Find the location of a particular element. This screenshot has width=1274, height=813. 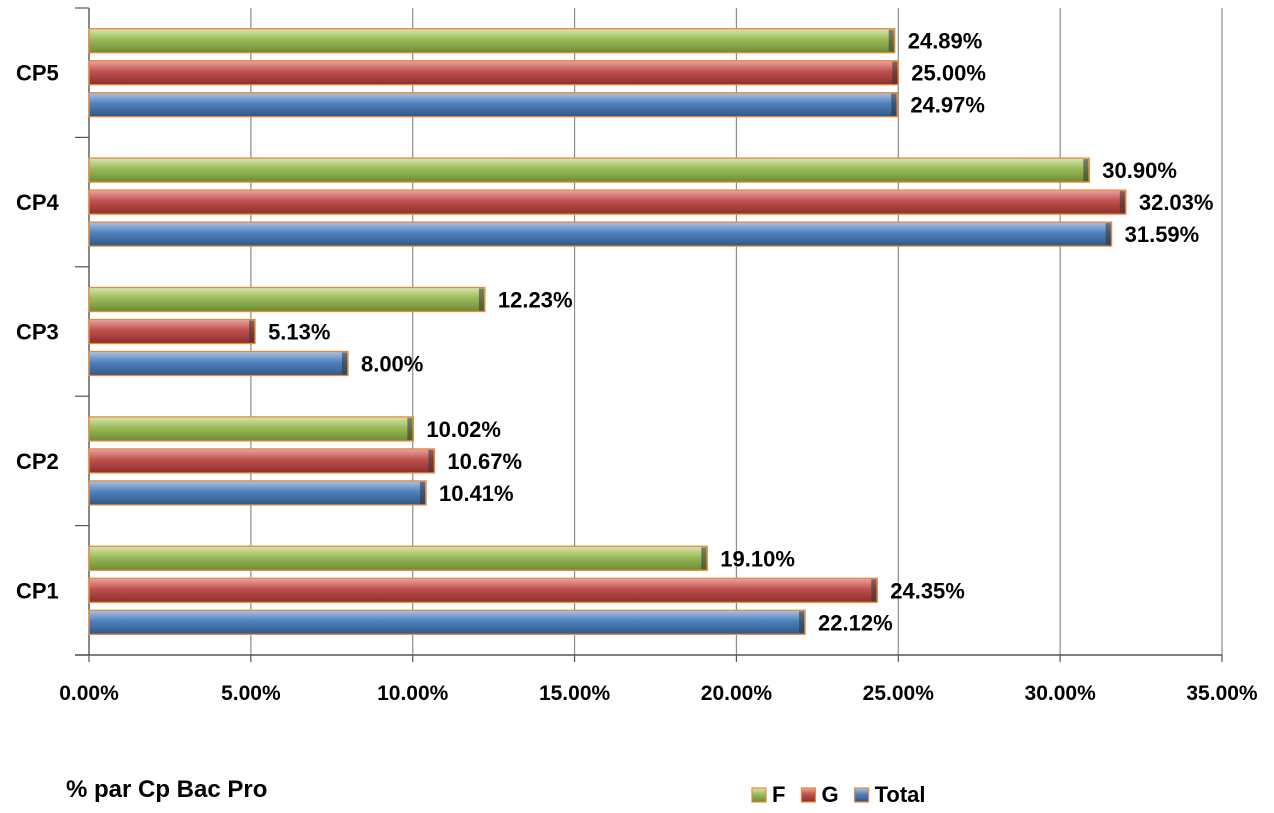

x-tick-label: 5.00% is located at coordinates (251, 693).